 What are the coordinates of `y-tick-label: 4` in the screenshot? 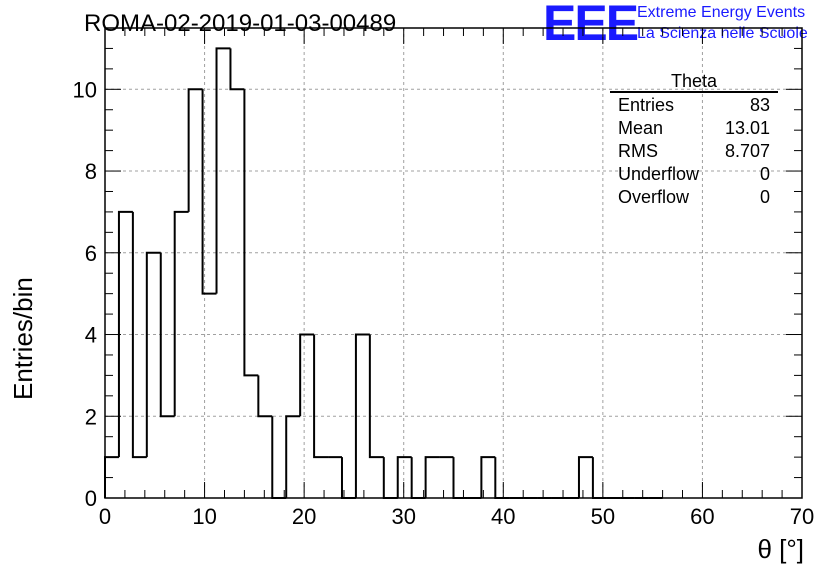 It's located at (91, 335).